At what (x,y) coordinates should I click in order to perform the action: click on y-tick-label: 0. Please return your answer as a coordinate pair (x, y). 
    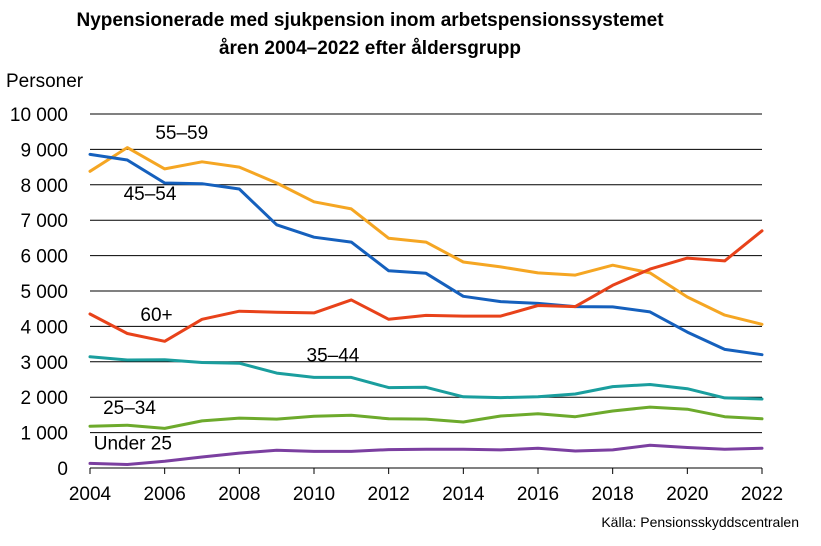
    Looking at the image, I should click on (62, 469).